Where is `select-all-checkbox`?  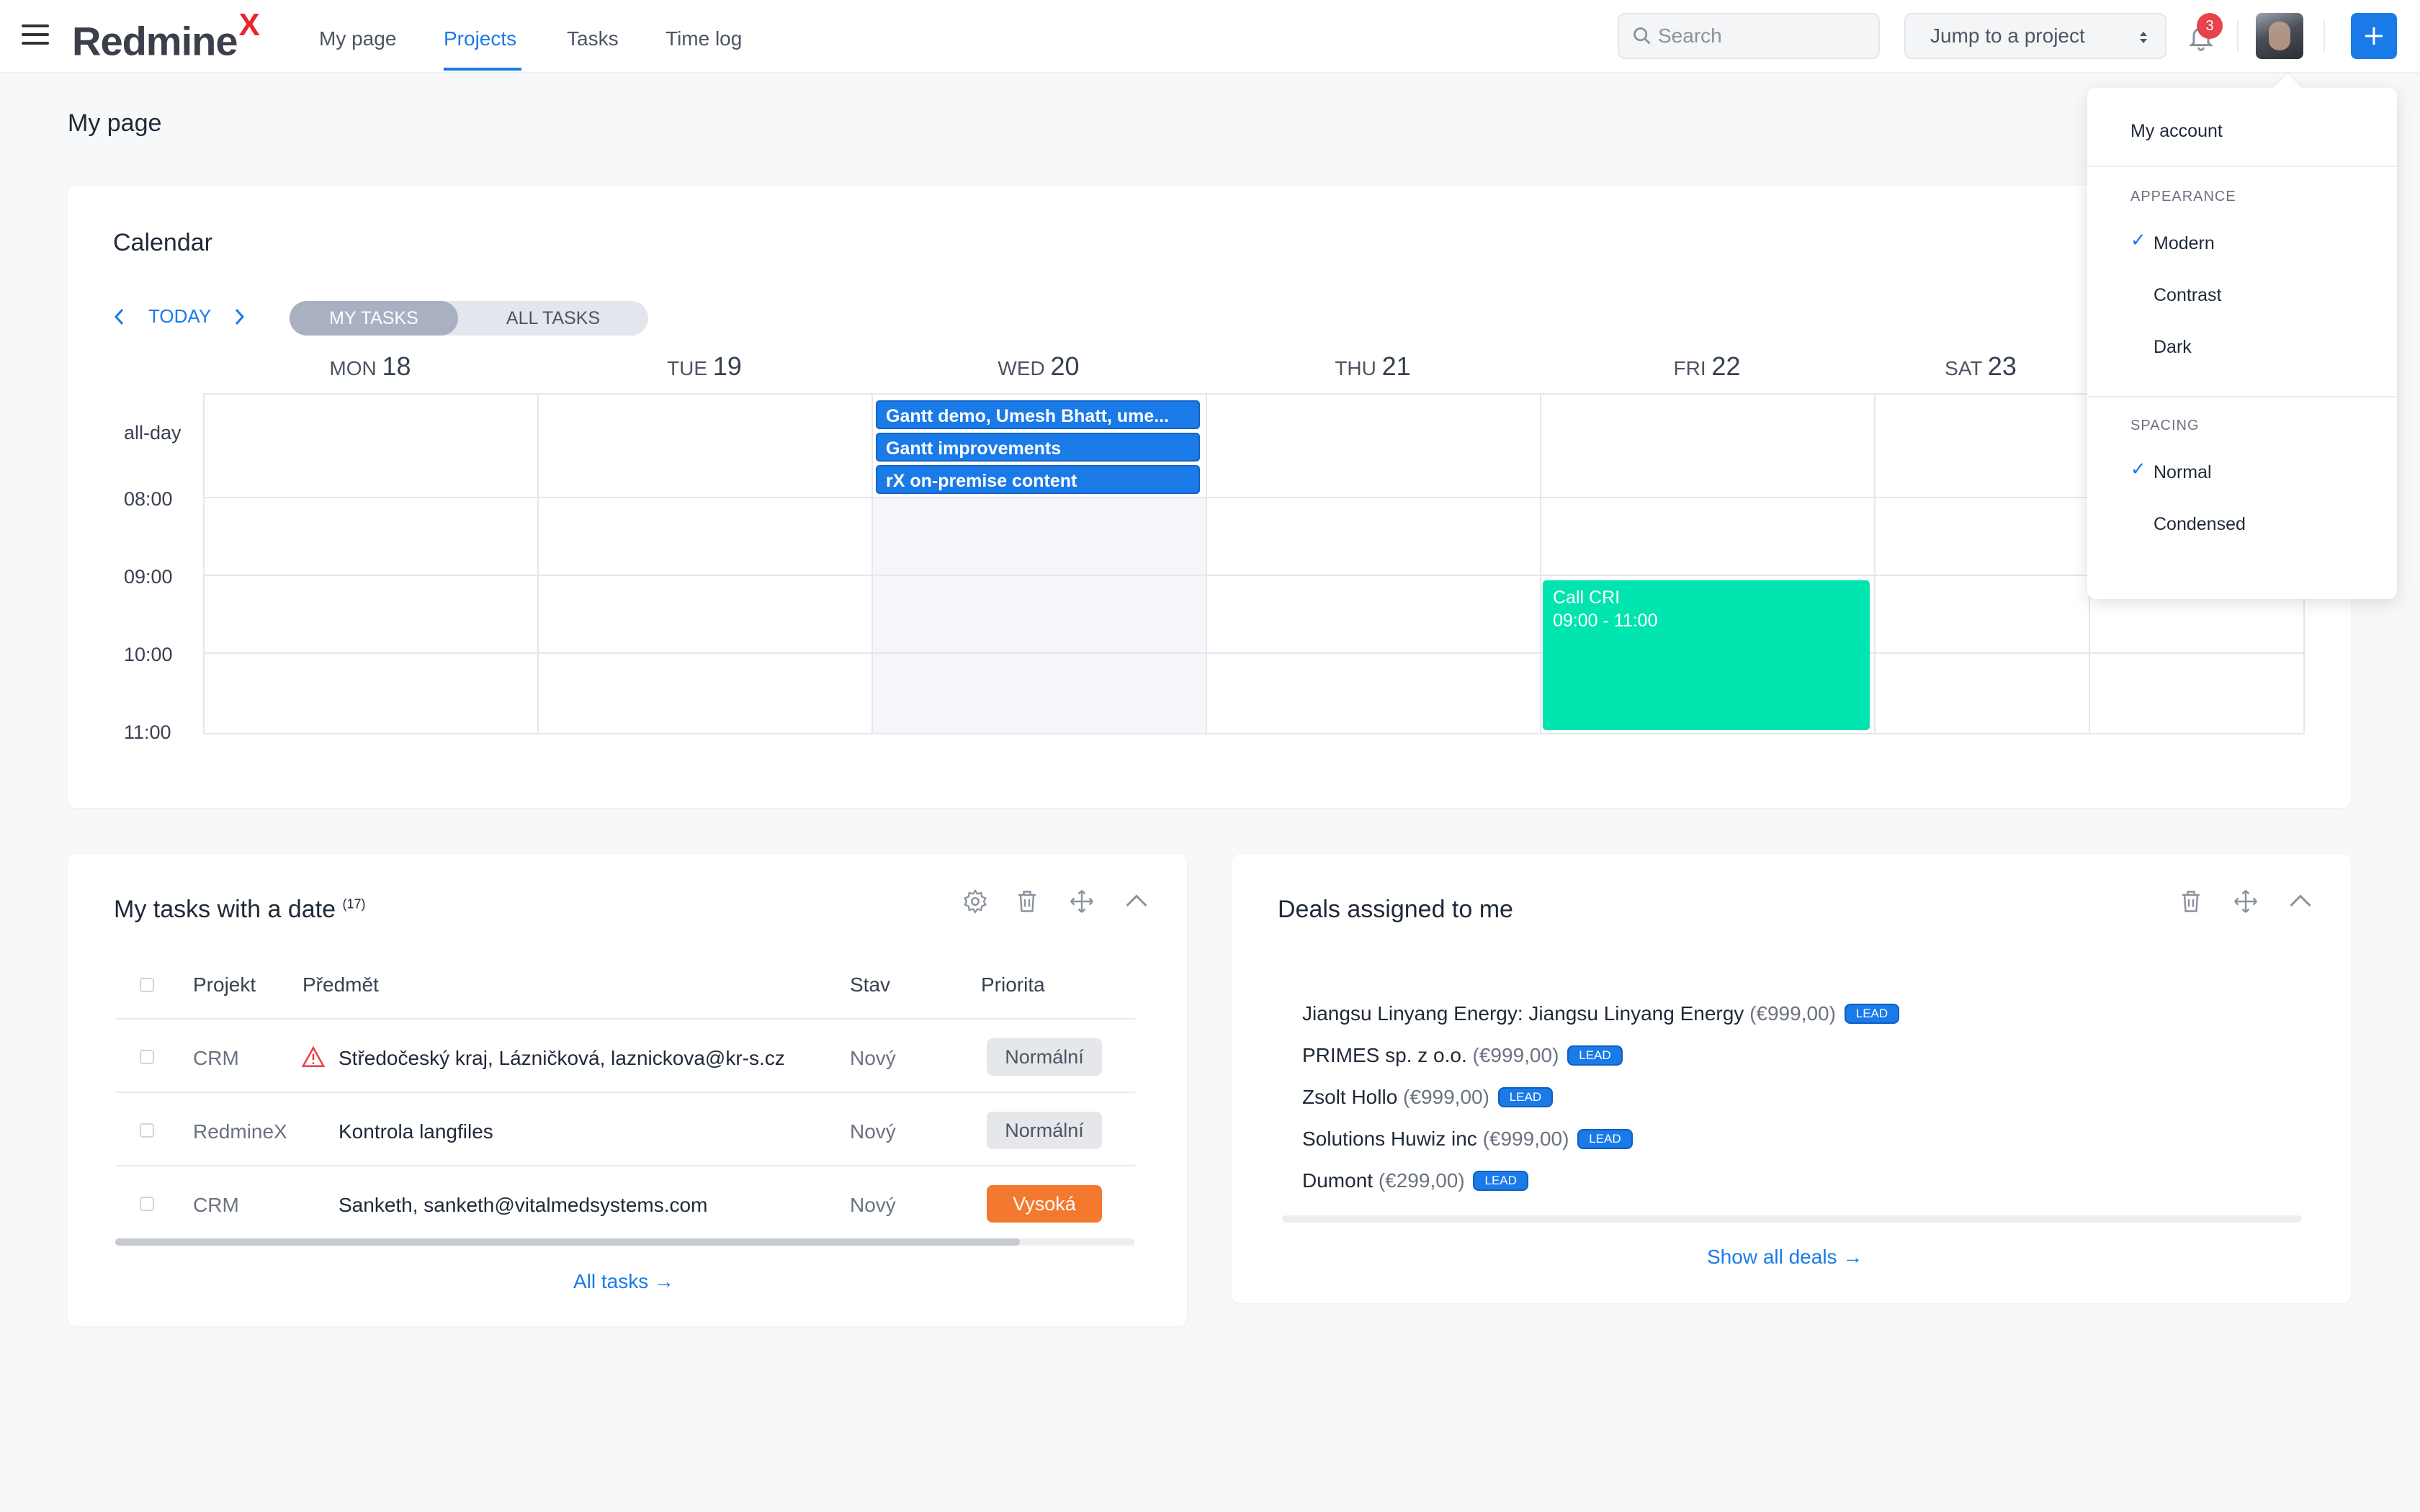
select-all-checkbox is located at coordinates (147, 985).